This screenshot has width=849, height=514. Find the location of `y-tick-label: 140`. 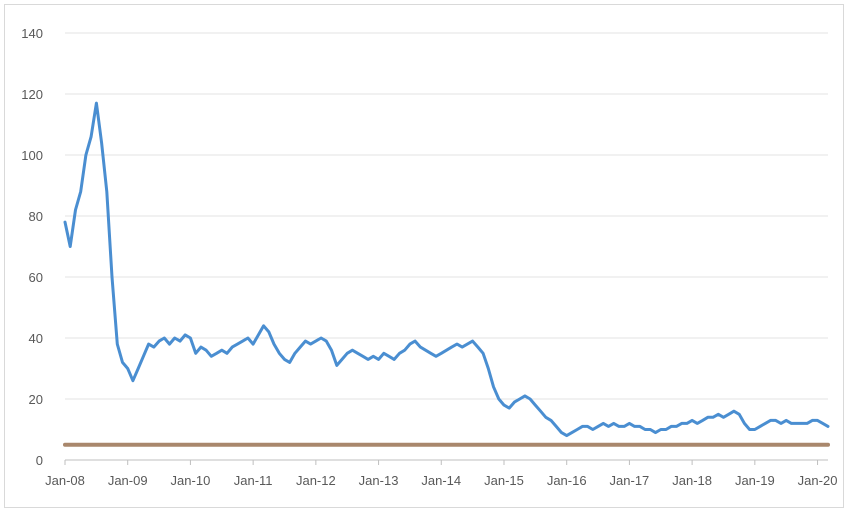

y-tick-label: 140 is located at coordinates (32, 33).